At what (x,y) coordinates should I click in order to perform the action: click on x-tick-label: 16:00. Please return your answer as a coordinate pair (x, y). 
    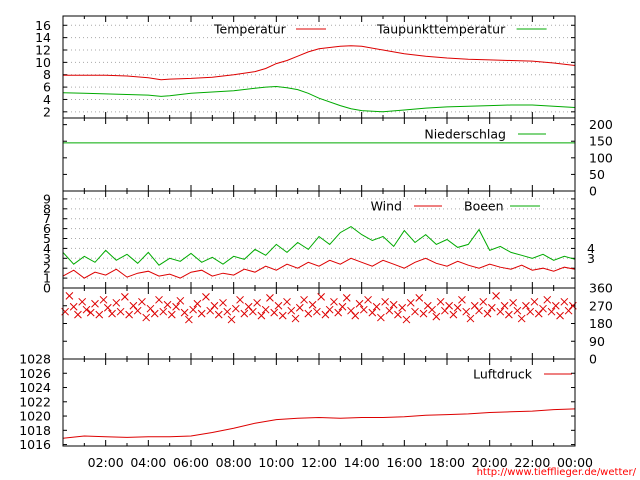
    Looking at the image, I should click on (404, 462).